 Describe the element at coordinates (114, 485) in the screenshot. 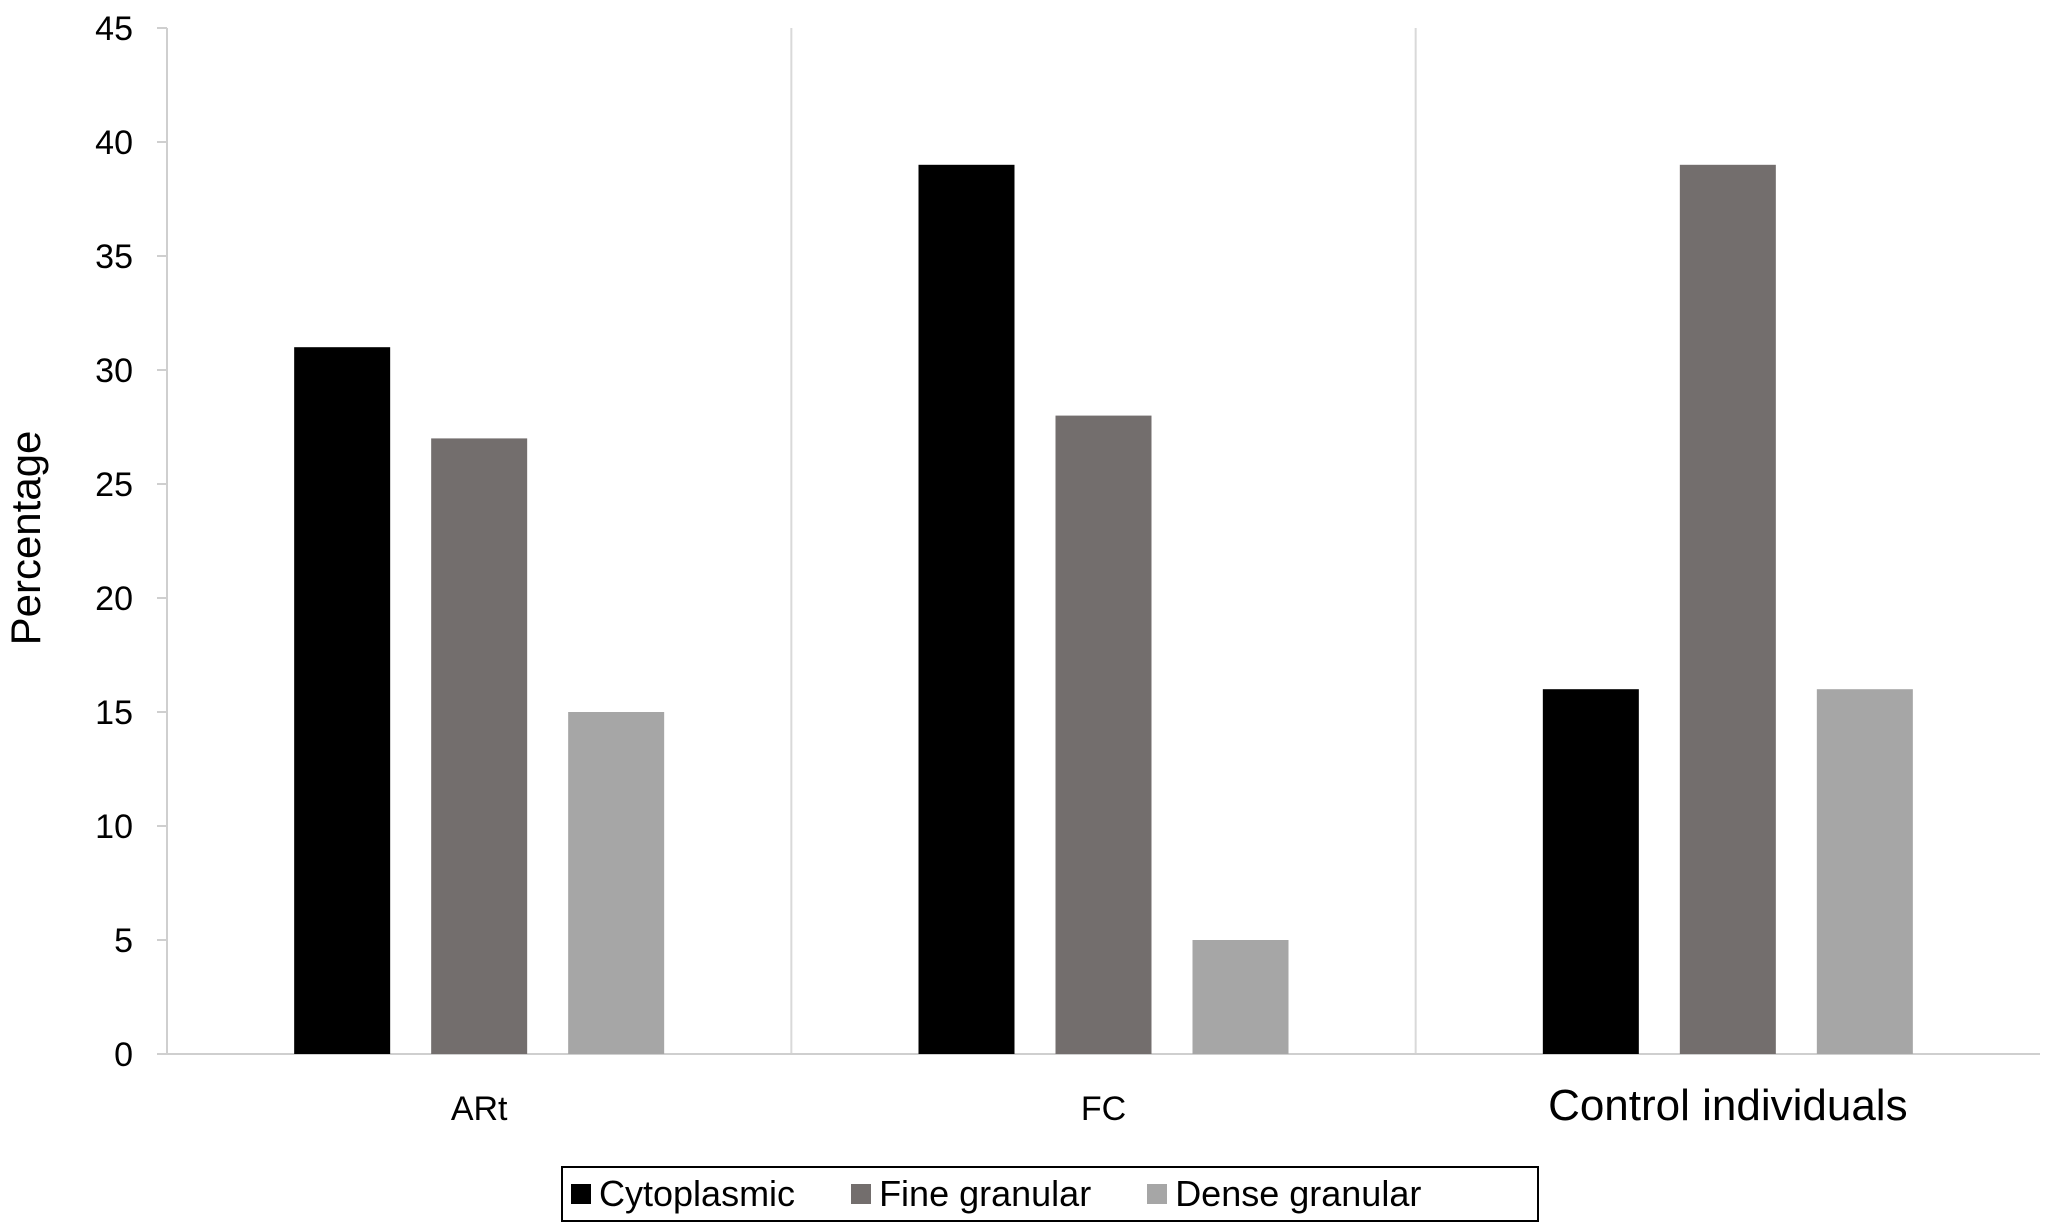

I see `y-tick-label: 25` at that location.